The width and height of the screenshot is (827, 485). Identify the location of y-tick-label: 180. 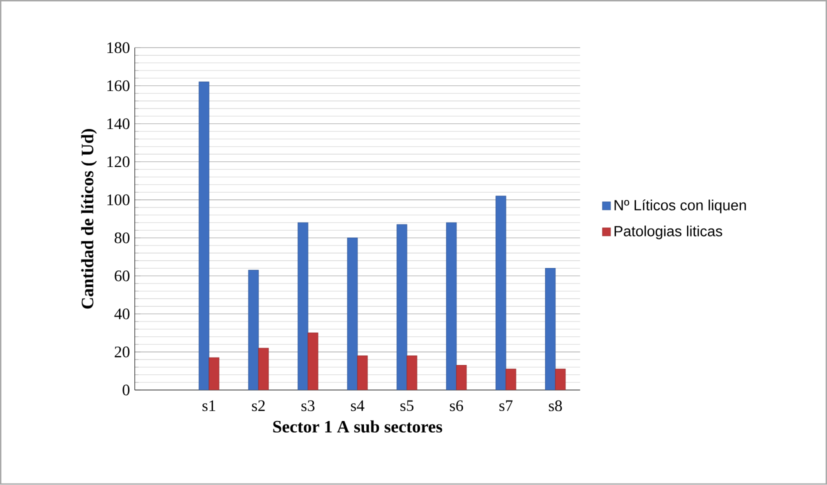
(118, 48).